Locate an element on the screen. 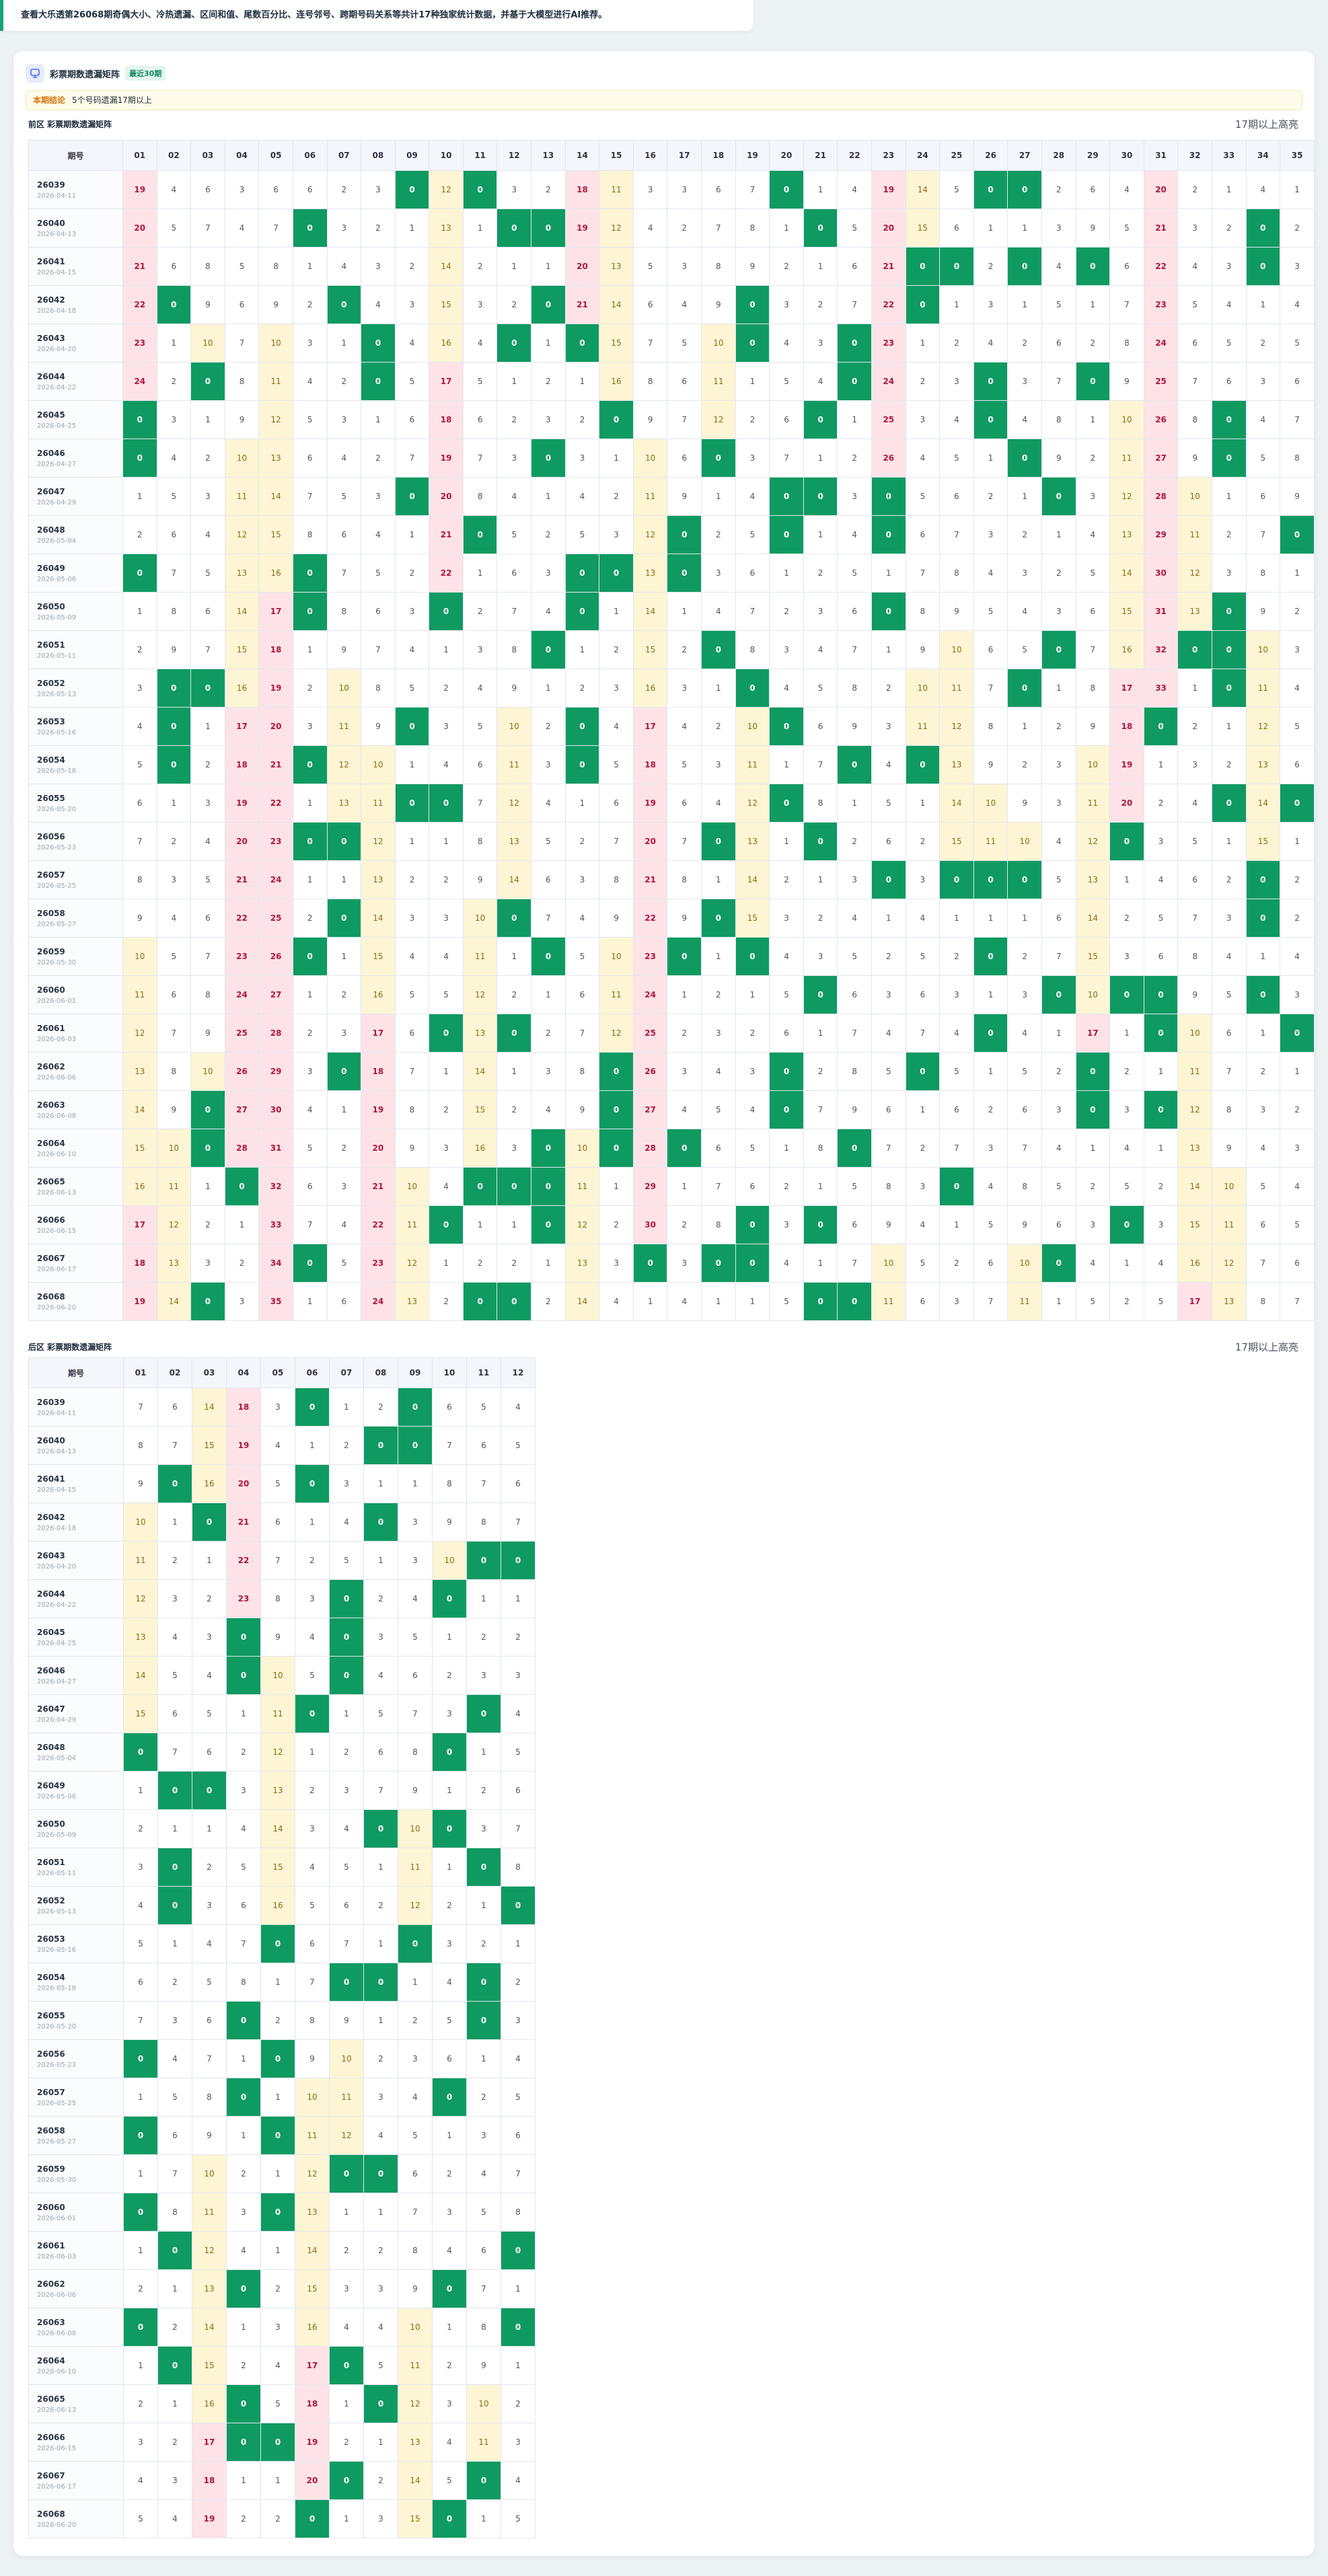 The image size is (1328, 2576). miss-cell: 29 is located at coordinates (1161, 534).